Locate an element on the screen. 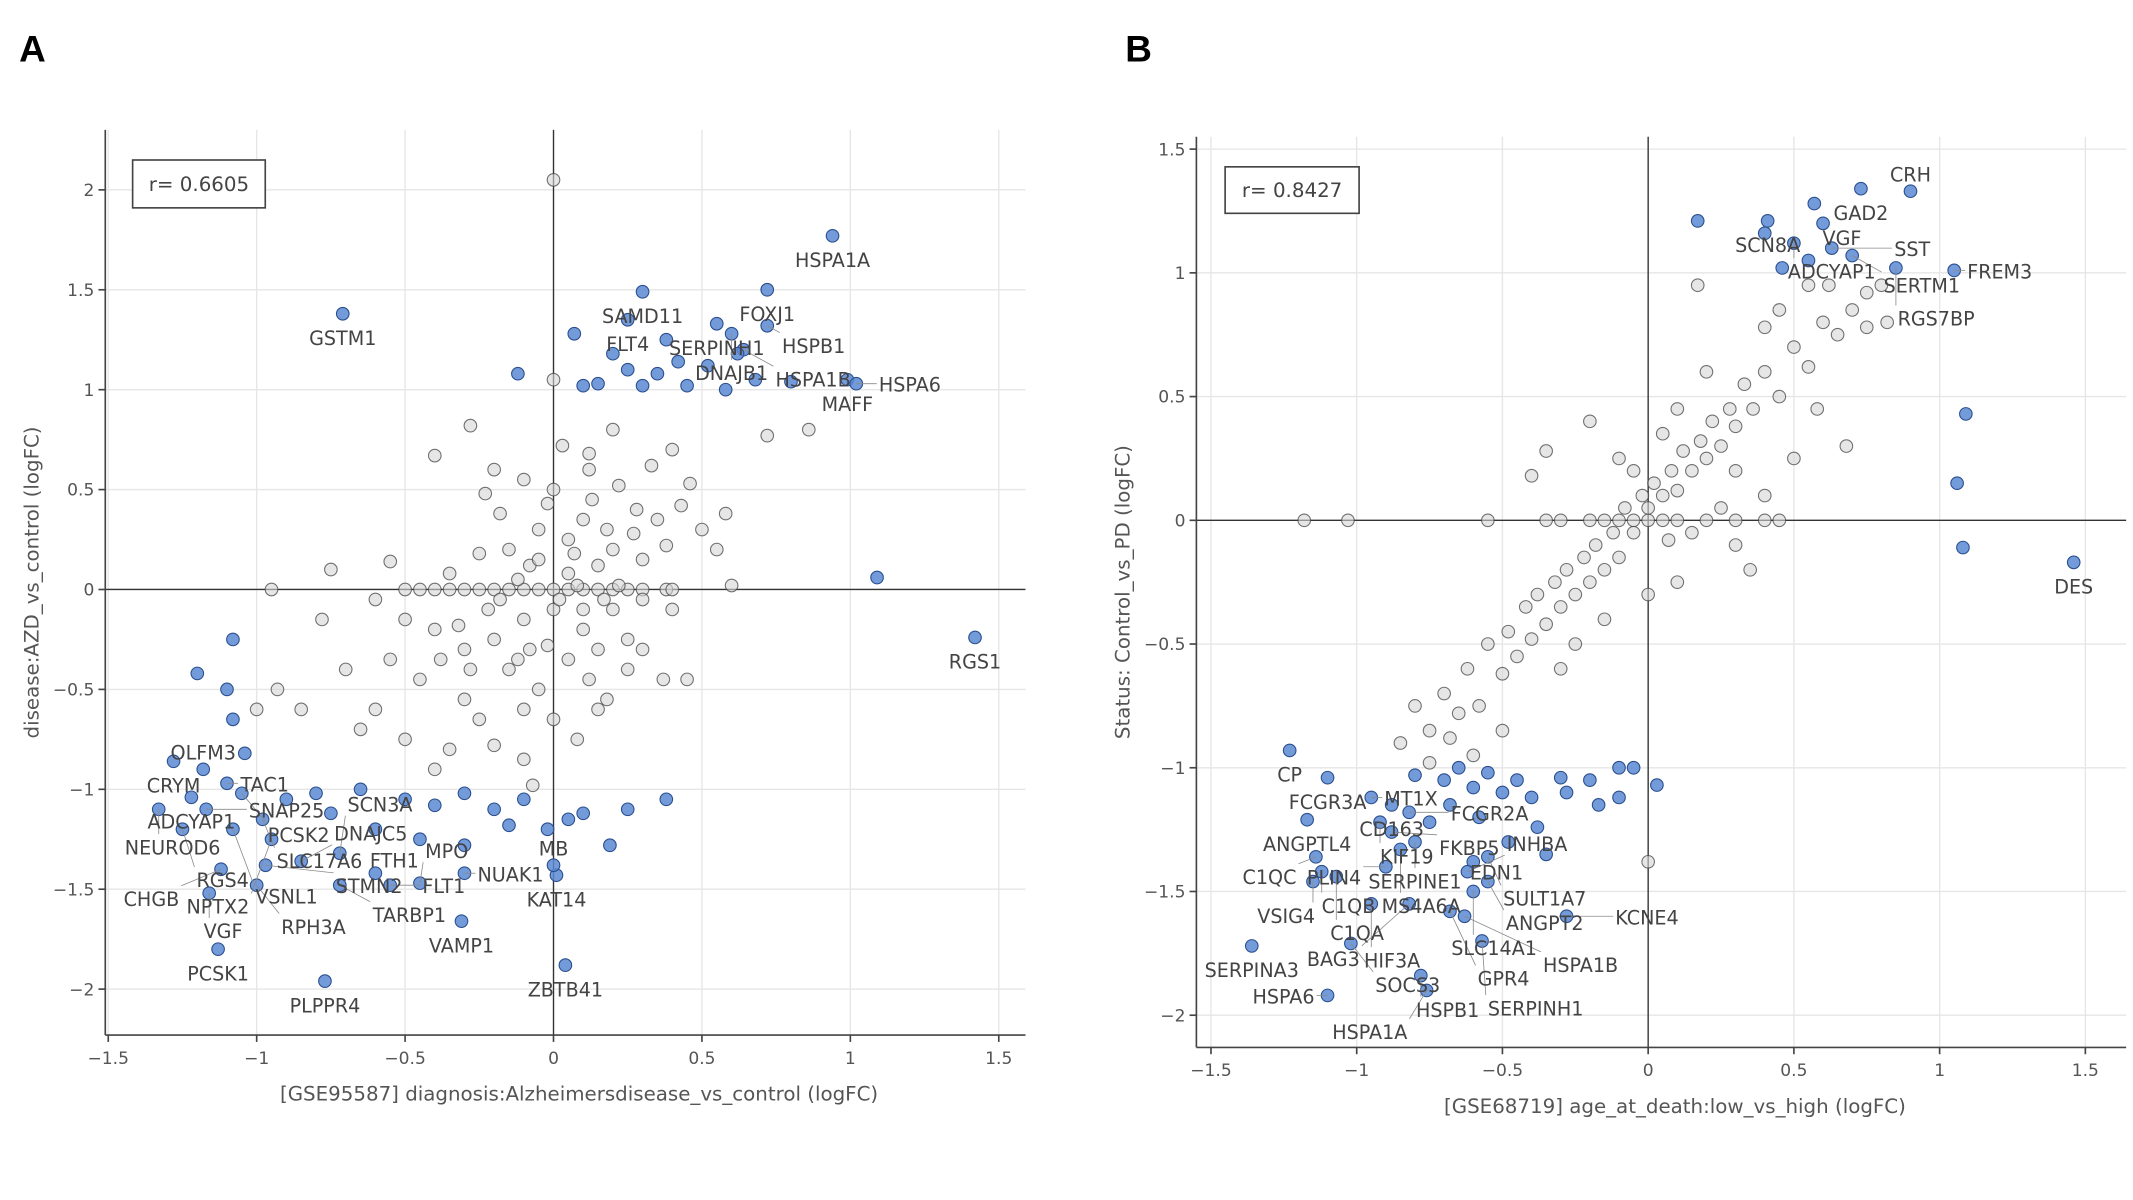 This screenshot has height=1200, width=2133. x-tick-label: 1.5 is located at coordinates (2085, 1071).